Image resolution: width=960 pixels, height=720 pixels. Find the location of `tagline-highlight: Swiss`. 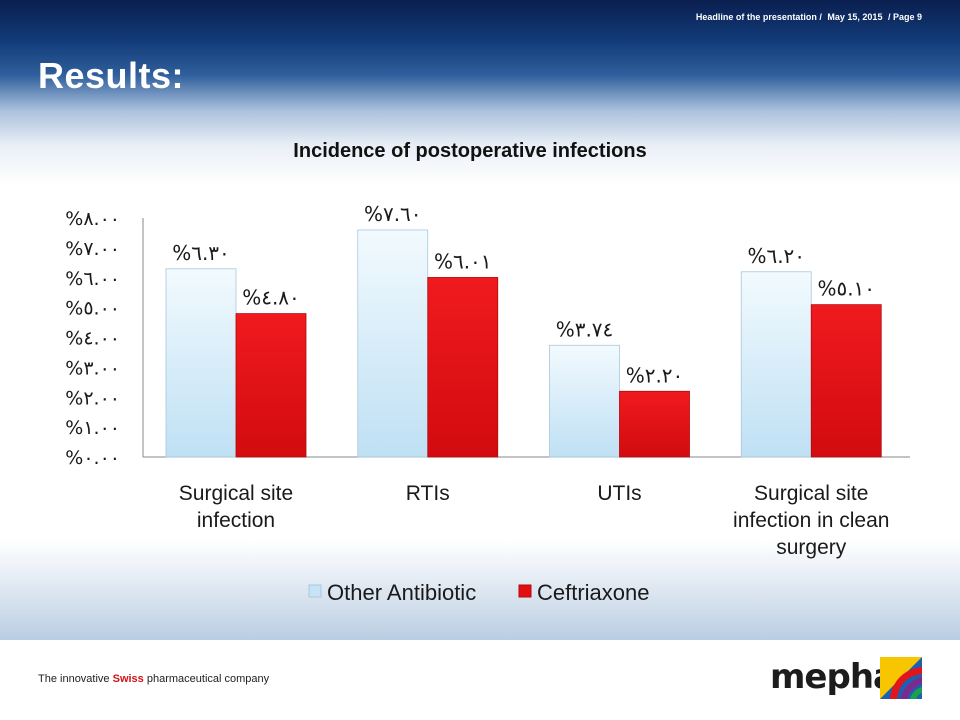

tagline-highlight: Swiss is located at coordinates (128, 679).